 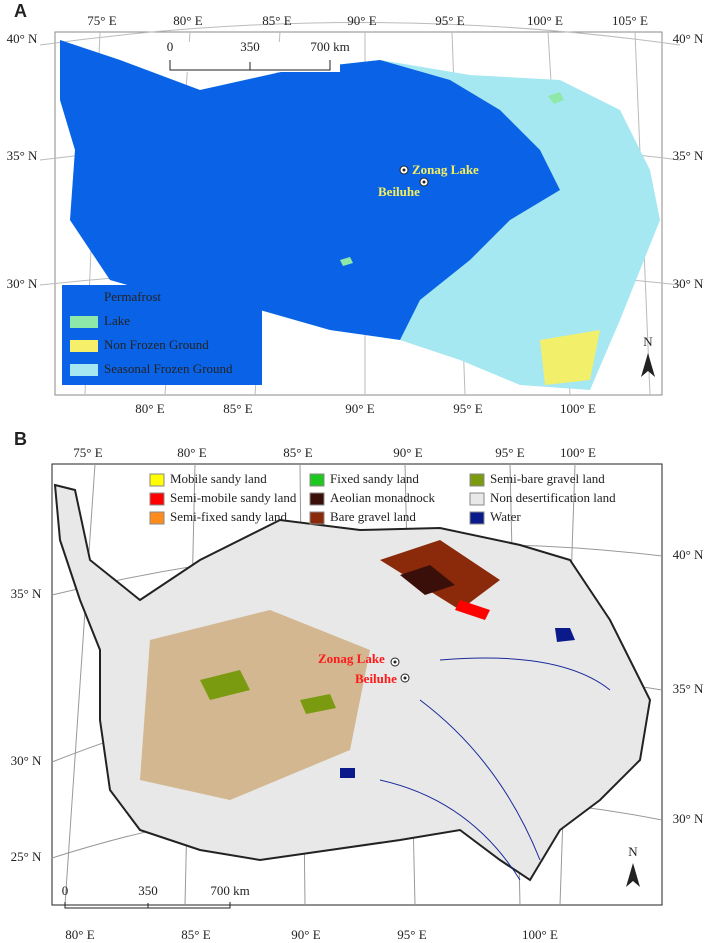 What do you see at coordinates (168, 368) in the screenshot?
I see `legend-label: Seasonal Frozen Ground` at bounding box center [168, 368].